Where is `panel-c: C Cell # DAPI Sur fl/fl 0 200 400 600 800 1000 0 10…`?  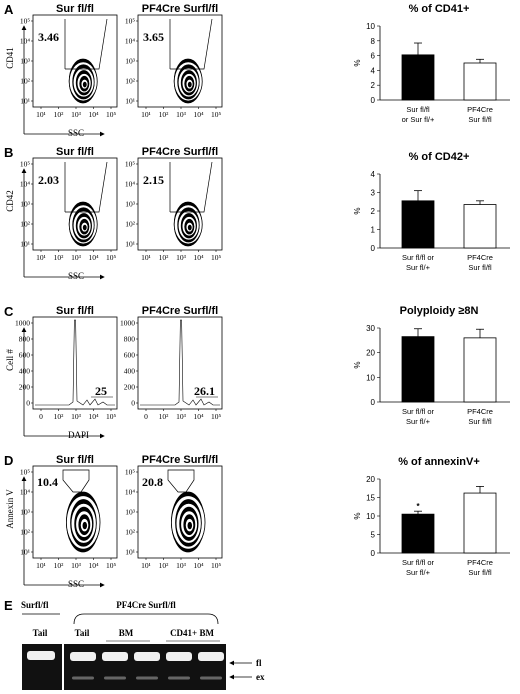
panel-c: C Cell # DAPI Sur fl/fl 0 200 400 600 800 1000 0 10… is located at coordinates (113, 372).